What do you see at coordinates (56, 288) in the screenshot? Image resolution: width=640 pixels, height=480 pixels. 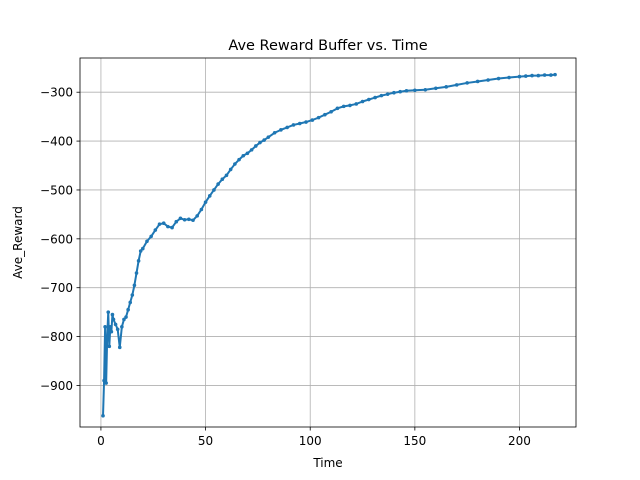 I see `y-tick-label: −700` at bounding box center [56, 288].